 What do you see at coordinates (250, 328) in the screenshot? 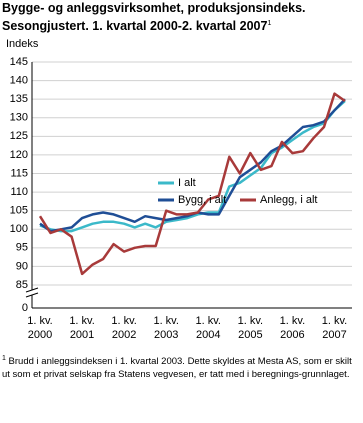
I see `x-tick-label: 1. kv. 2005` at bounding box center [250, 328].